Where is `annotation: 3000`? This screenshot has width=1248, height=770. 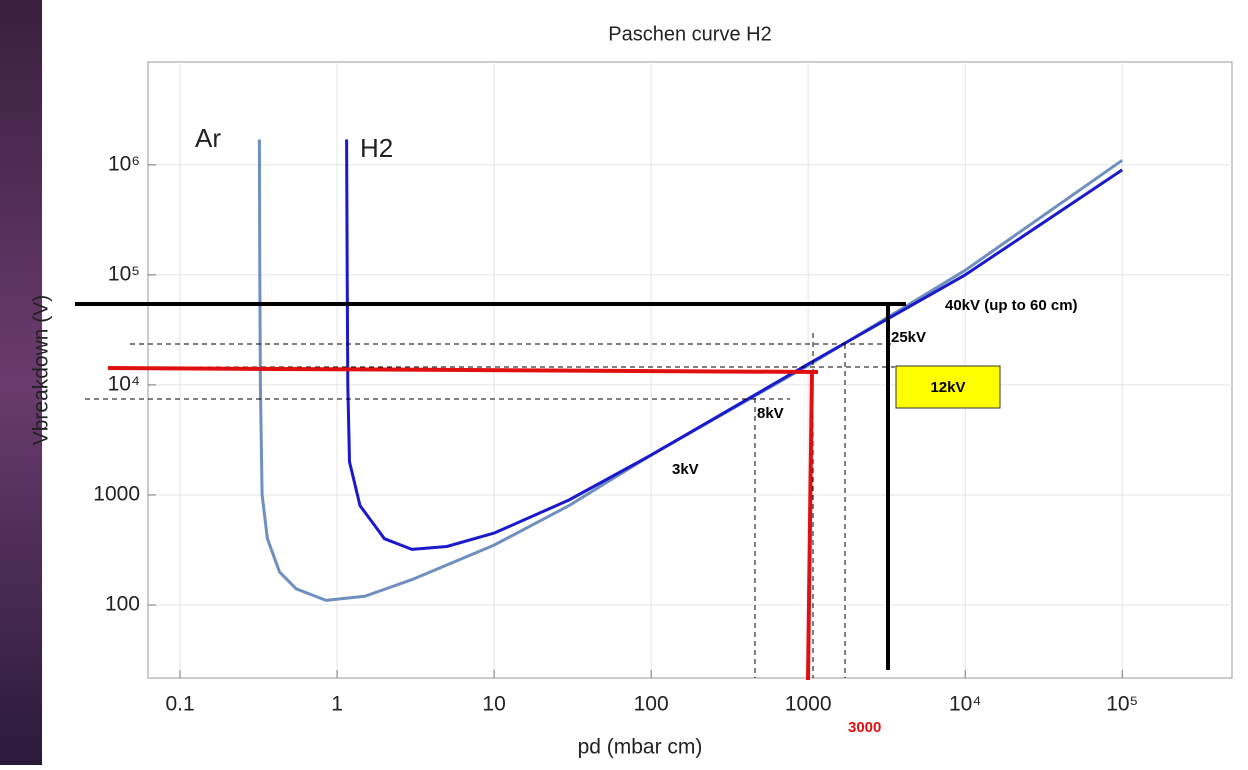 annotation: 3000 is located at coordinates (864, 727).